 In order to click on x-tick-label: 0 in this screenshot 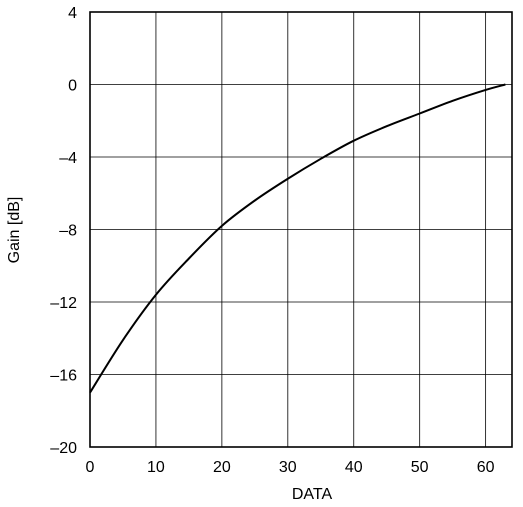, I will do `click(90, 467)`.